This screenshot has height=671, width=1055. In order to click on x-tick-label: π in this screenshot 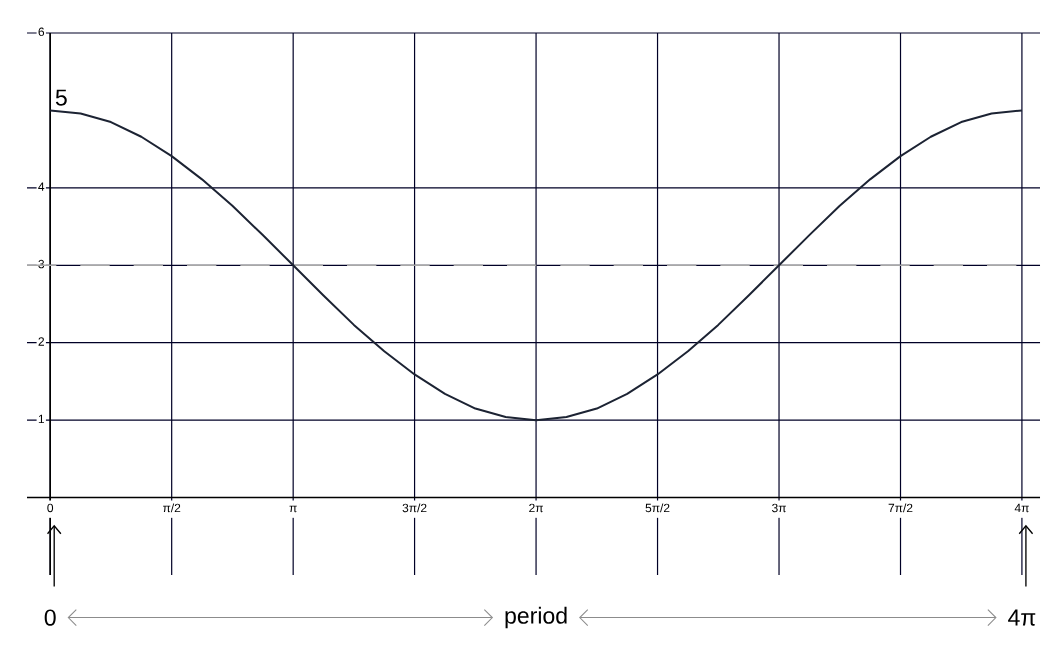, I will do `click(293, 509)`.